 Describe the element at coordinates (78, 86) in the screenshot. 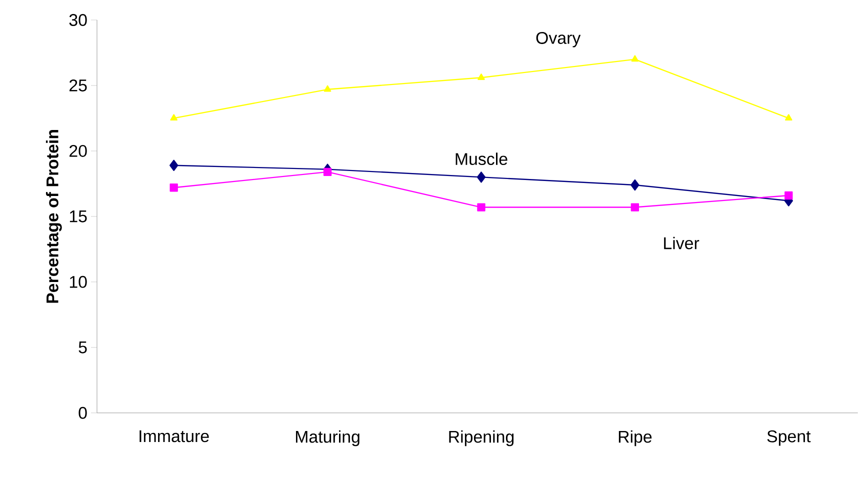

I see `y-tick-label: 25` at that location.